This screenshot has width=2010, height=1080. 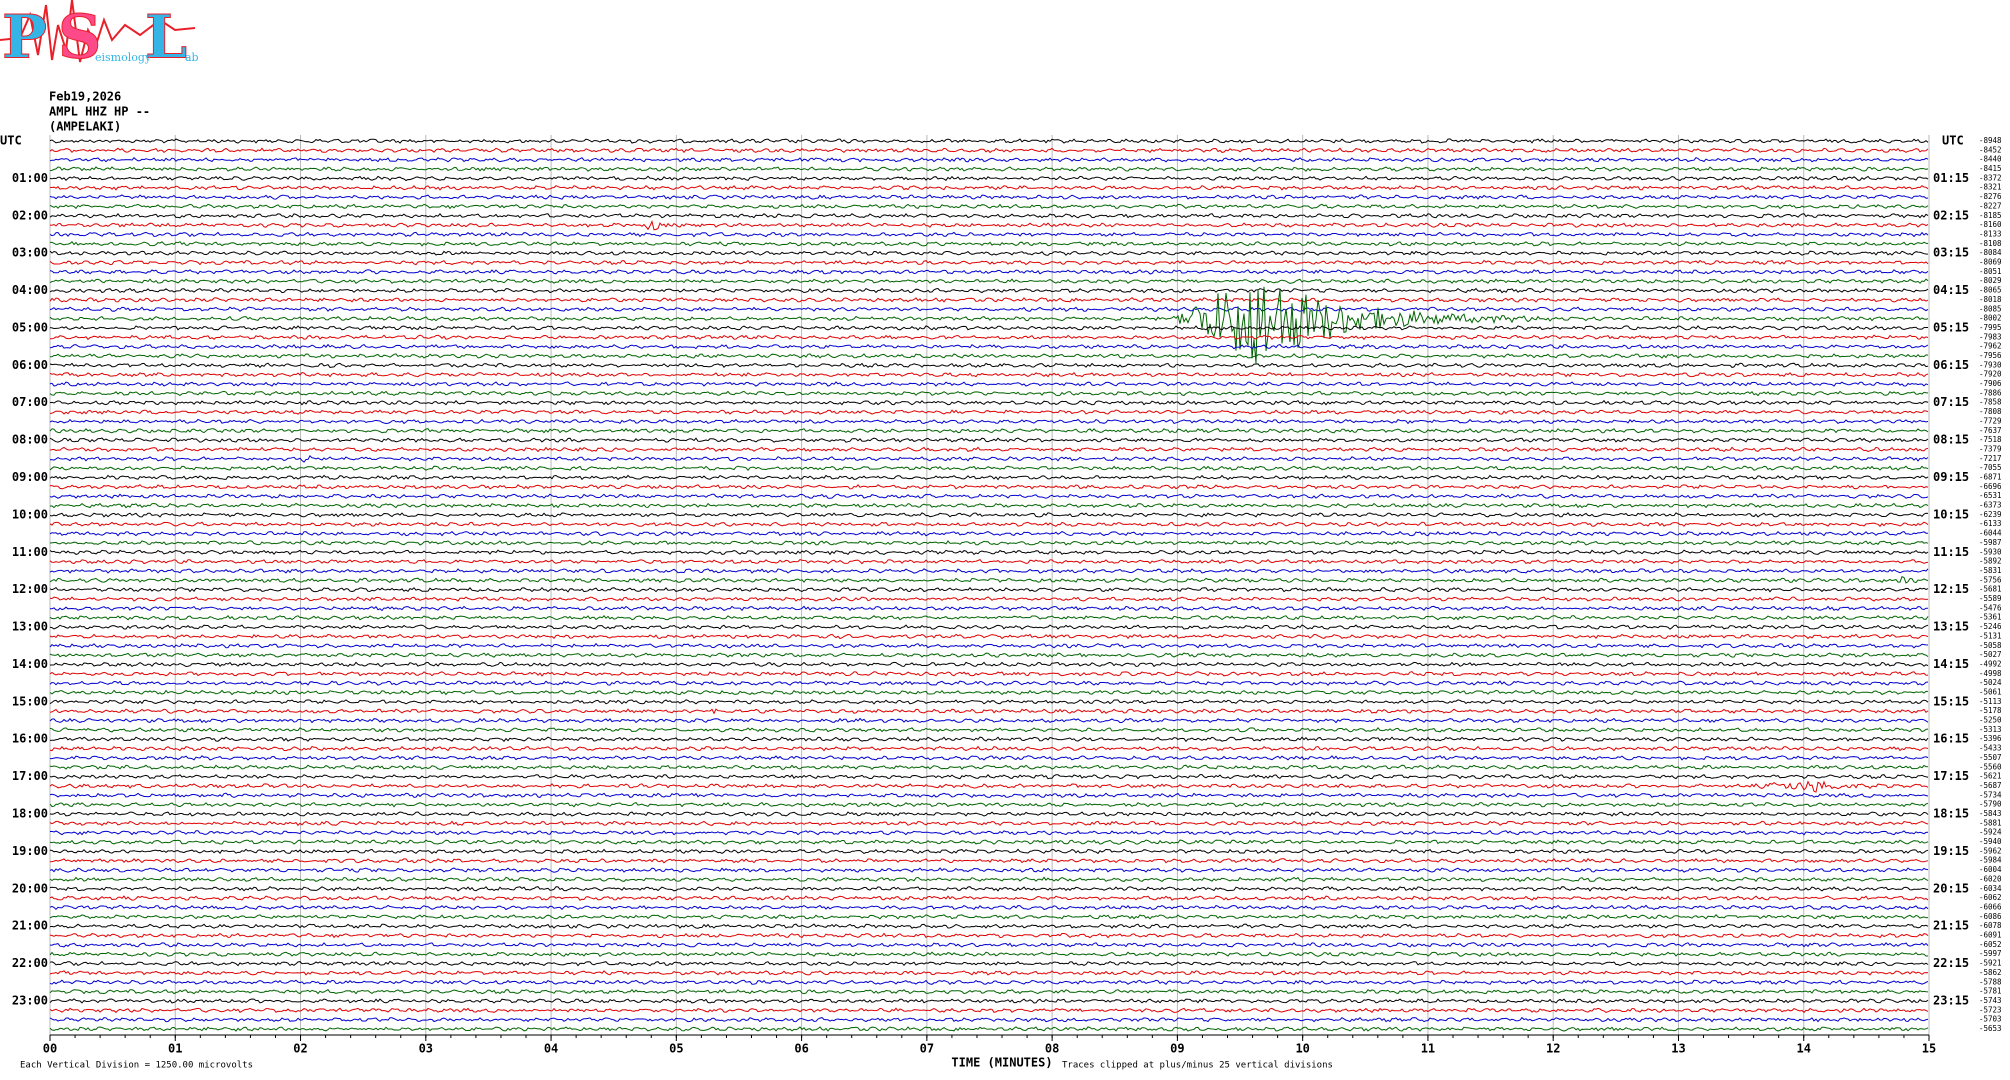 I want to click on row-value: -8085, so click(x=1990, y=308).